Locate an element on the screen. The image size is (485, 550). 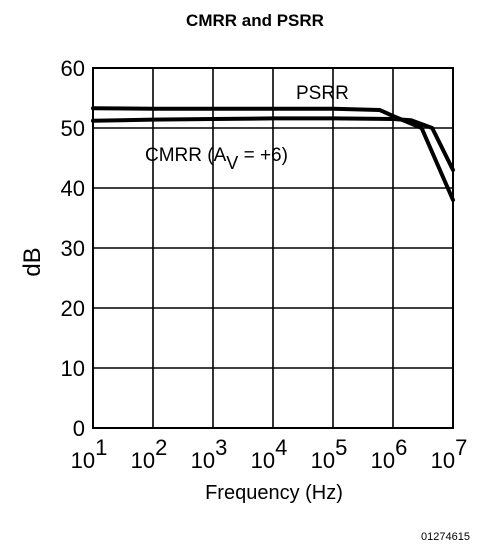
x-tick-label: 10⁵ is located at coordinates (329, 454).